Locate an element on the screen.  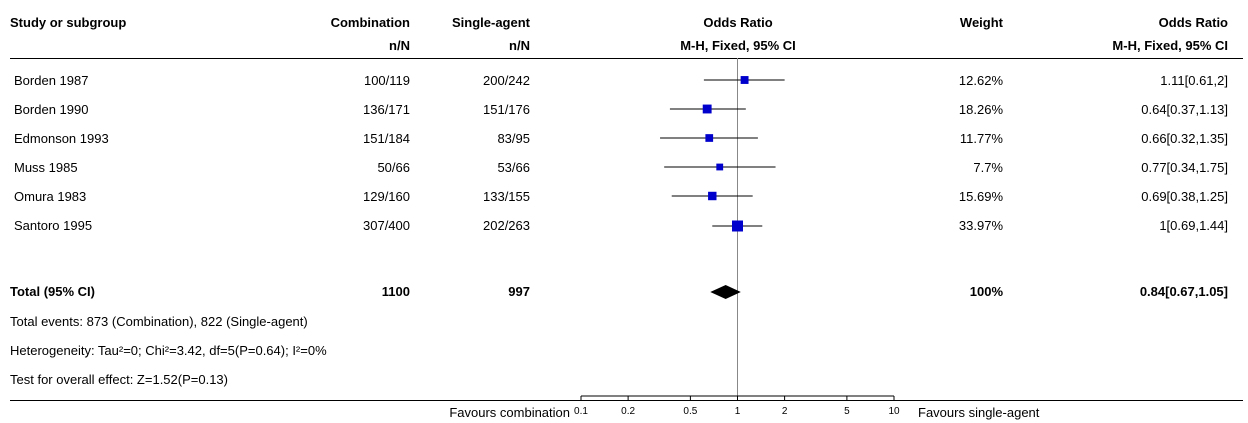
header-odds-ratio-right: Odds Ratio is located at coordinates (1193, 22).